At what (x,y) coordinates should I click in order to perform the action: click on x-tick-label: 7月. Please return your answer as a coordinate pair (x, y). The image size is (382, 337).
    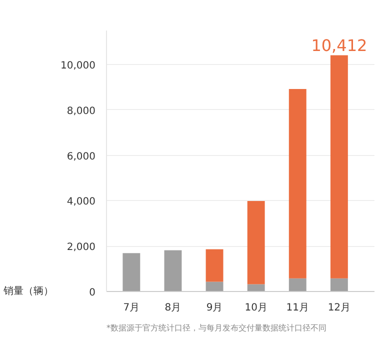
    Looking at the image, I should click on (131, 308).